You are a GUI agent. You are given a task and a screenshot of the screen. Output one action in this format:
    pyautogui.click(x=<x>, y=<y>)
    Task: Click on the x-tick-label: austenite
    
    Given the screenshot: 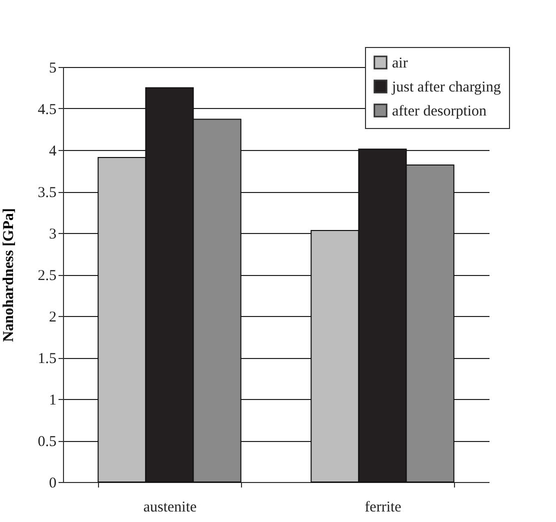 What is the action you would take?
    pyautogui.click(x=170, y=508)
    